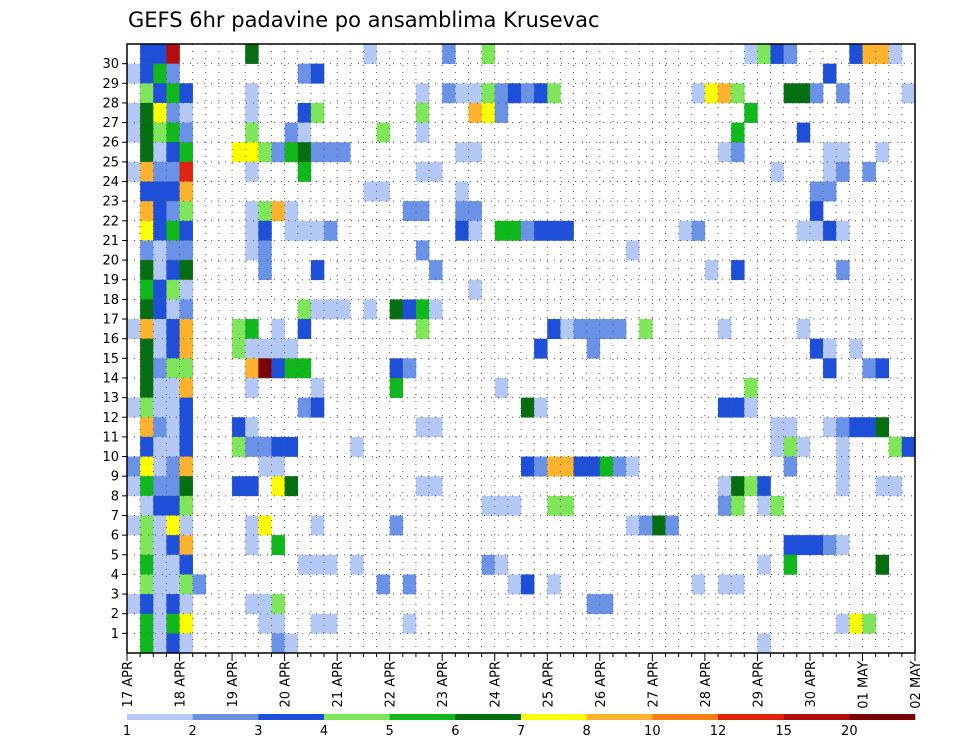 The width and height of the screenshot is (960, 742). Describe the element at coordinates (115, 555) in the screenshot. I see `y-tick-label: 5` at that location.